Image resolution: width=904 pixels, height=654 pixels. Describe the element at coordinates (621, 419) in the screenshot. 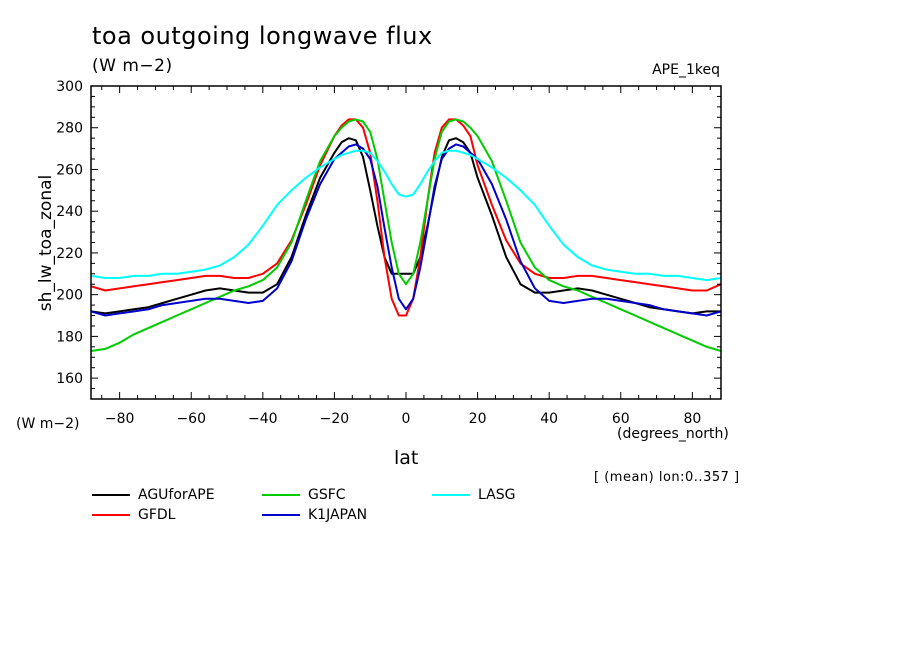

I see `x-tick-label: 60` at that location.